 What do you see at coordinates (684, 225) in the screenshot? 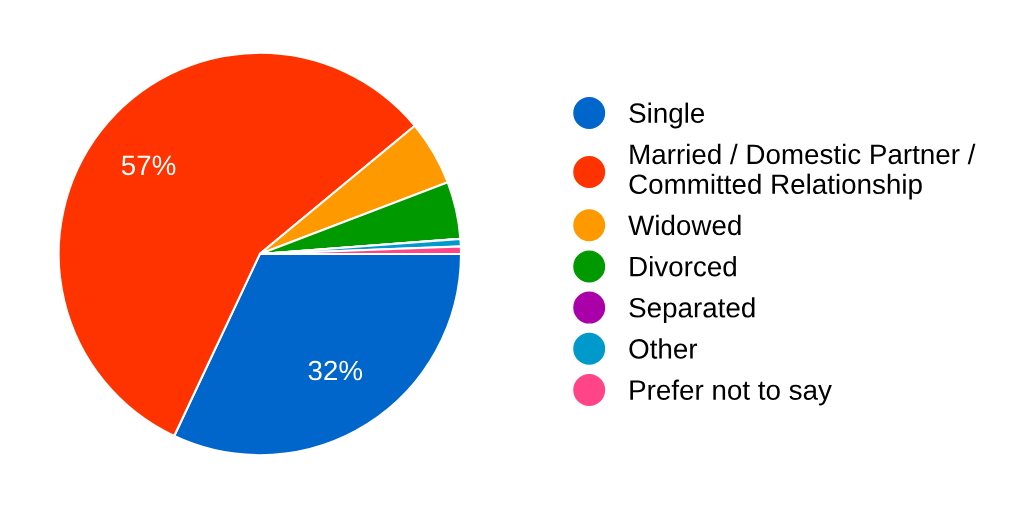
I see `legend-label: Widowed` at bounding box center [684, 225].